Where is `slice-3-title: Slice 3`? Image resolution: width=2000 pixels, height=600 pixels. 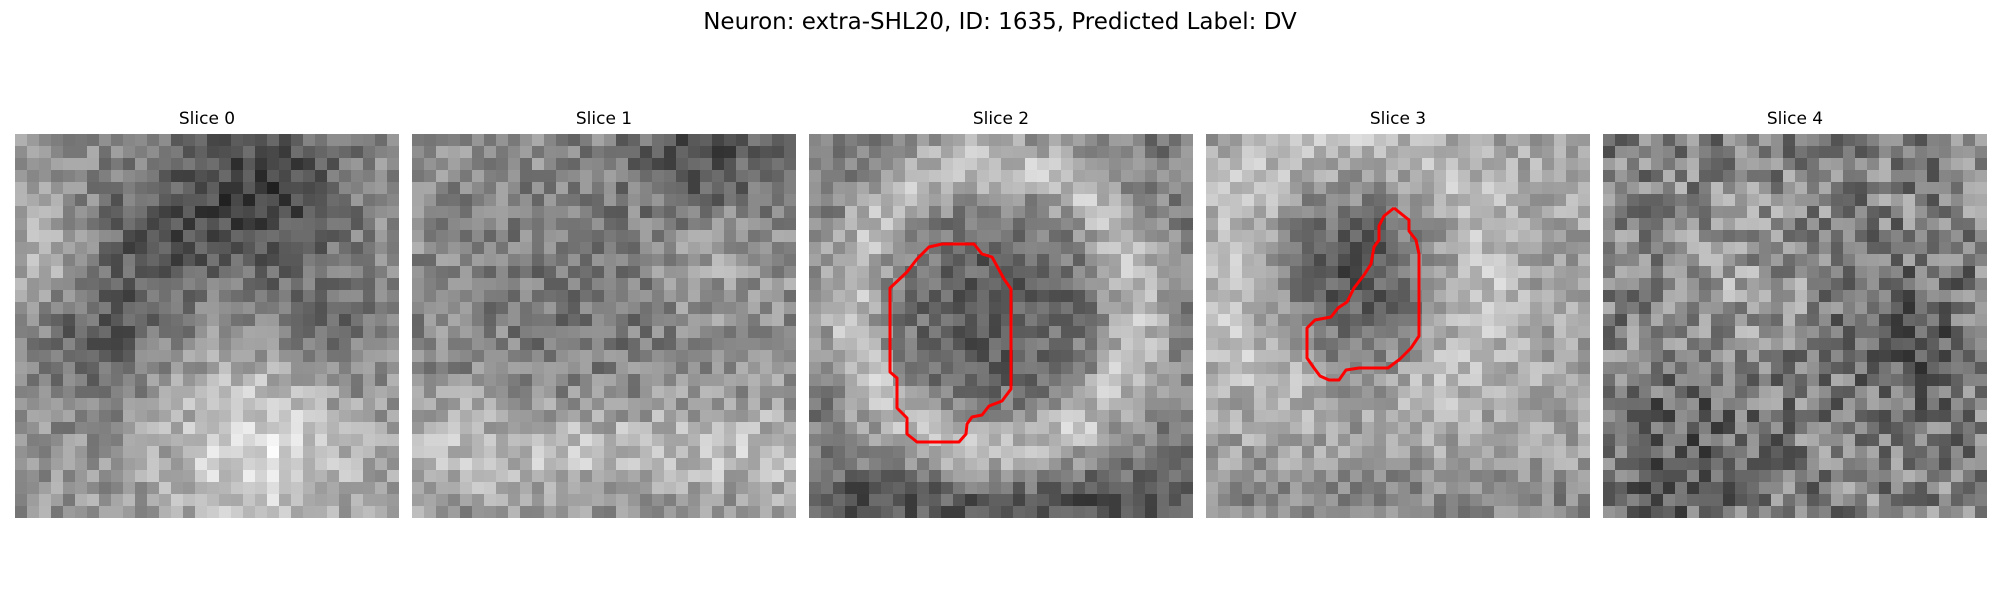 slice-3-title: Slice 3 is located at coordinates (1398, 119).